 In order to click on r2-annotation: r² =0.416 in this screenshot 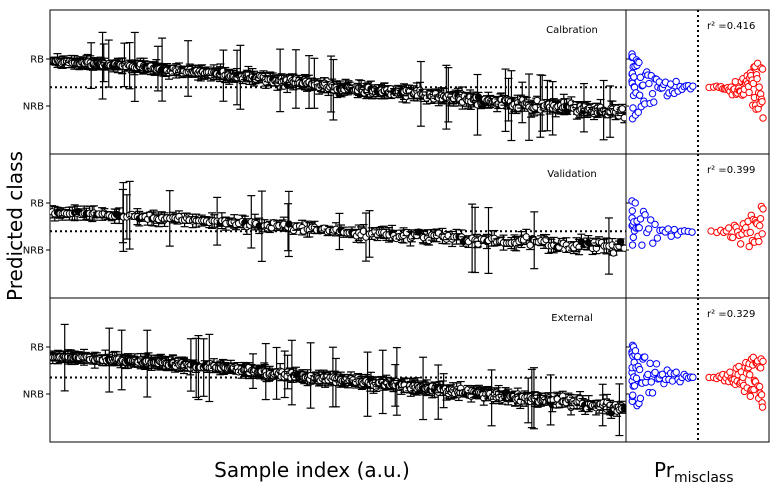, I will do `click(731, 26)`.